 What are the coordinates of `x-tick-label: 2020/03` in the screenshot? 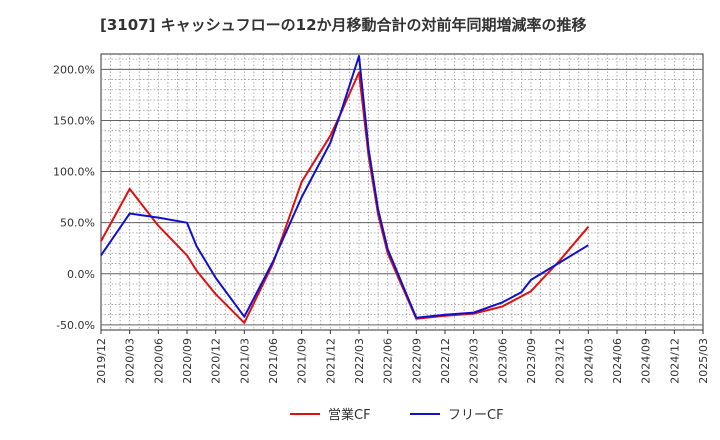 It's located at (130, 361).